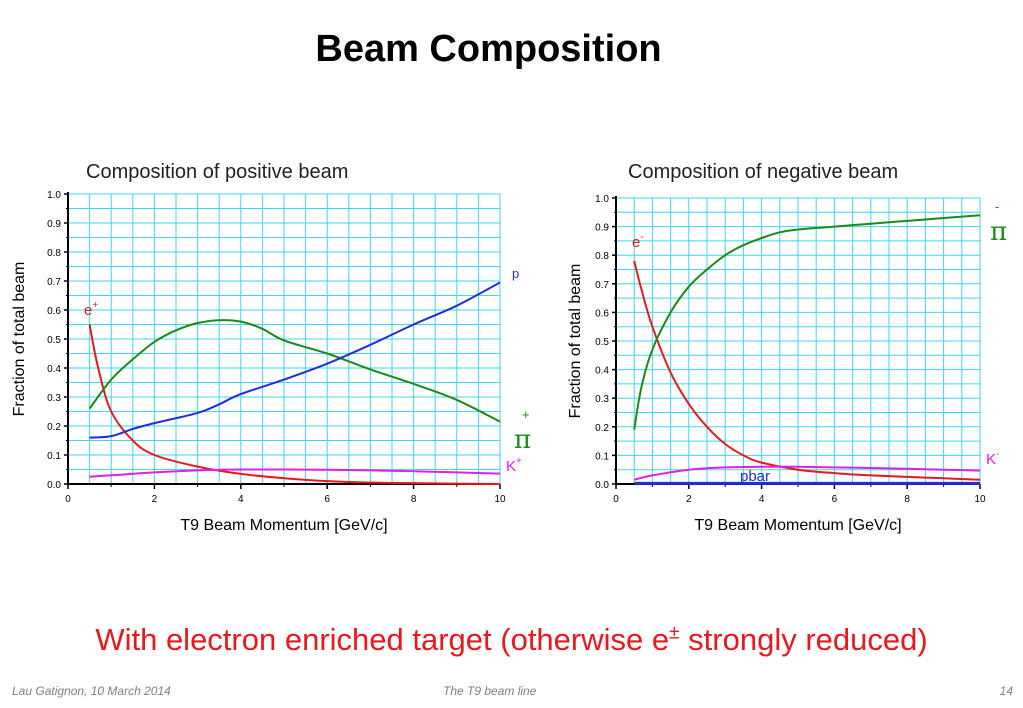 The width and height of the screenshot is (1023, 708). What do you see at coordinates (91, 691) in the screenshot?
I see `footer-author-date: Lau Gatignon, 10 March 2014` at bounding box center [91, 691].